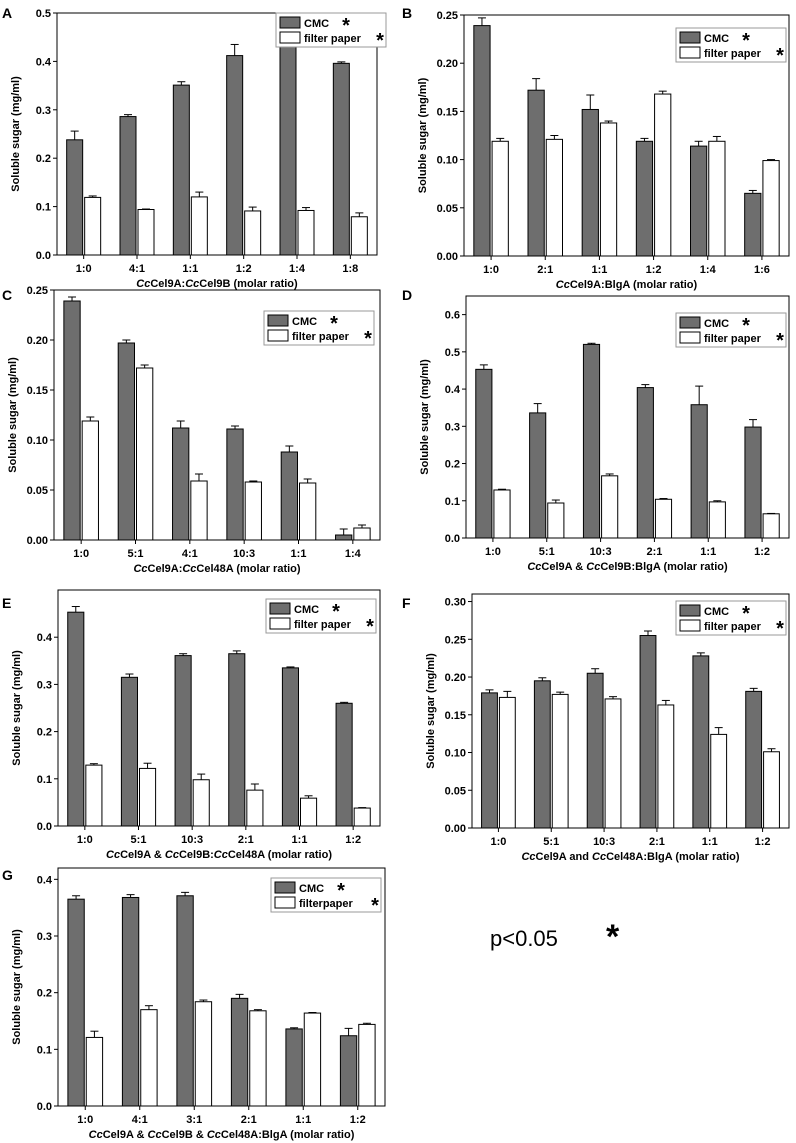 This screenshot has height=1143, width=796. What do you see at coordinates (447, 16) in the screenshot?
I see `y-tick-label: 0.25` at bounding box center [447, 16].